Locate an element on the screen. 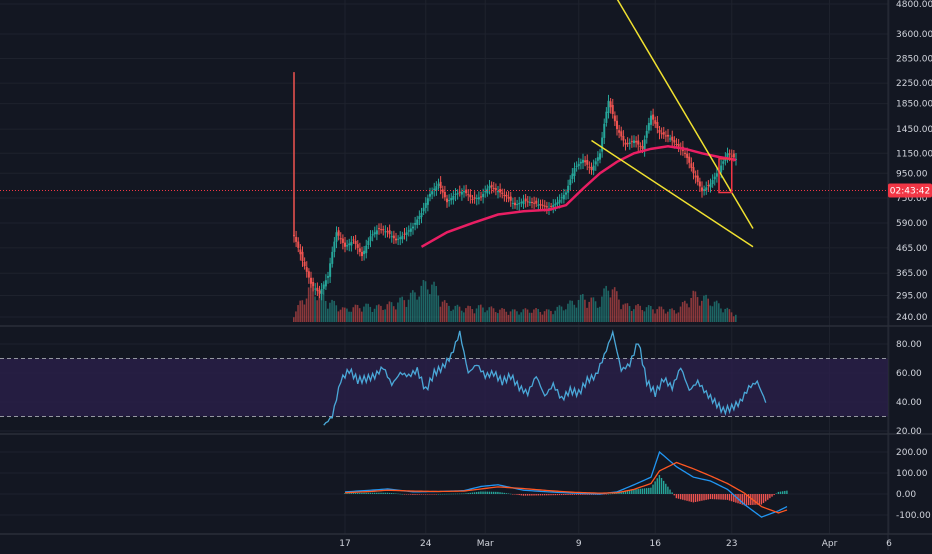 The width and height of the screenshot is (932, 554). macd-tick-label: -100.00 is located at coordinates (913, 516).